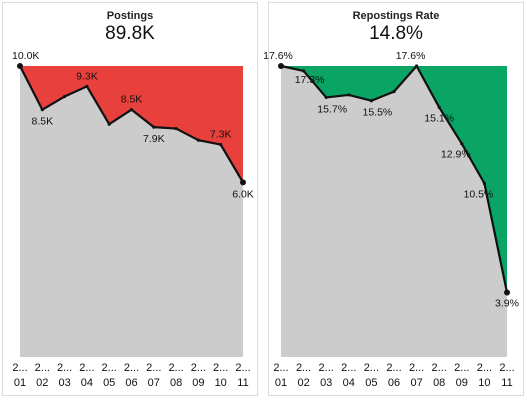 The image size is (527, 400). Describe the element at coordinates (479, 194) in the screenshot. I see `data-label: 10.5%` at that location.